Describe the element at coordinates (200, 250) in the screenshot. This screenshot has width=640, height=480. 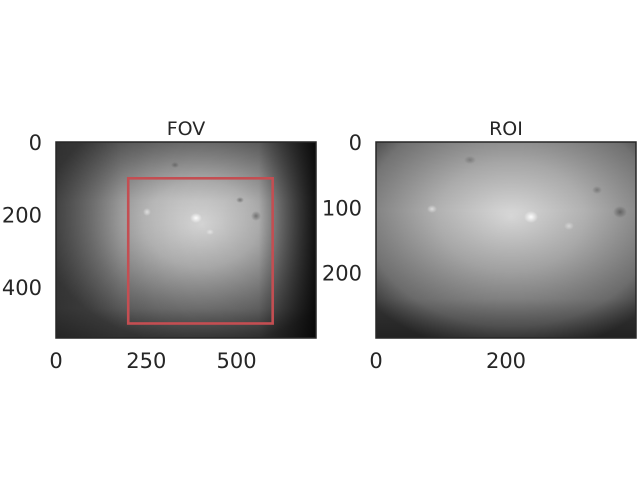
I see `roi-rectangle` at that location.